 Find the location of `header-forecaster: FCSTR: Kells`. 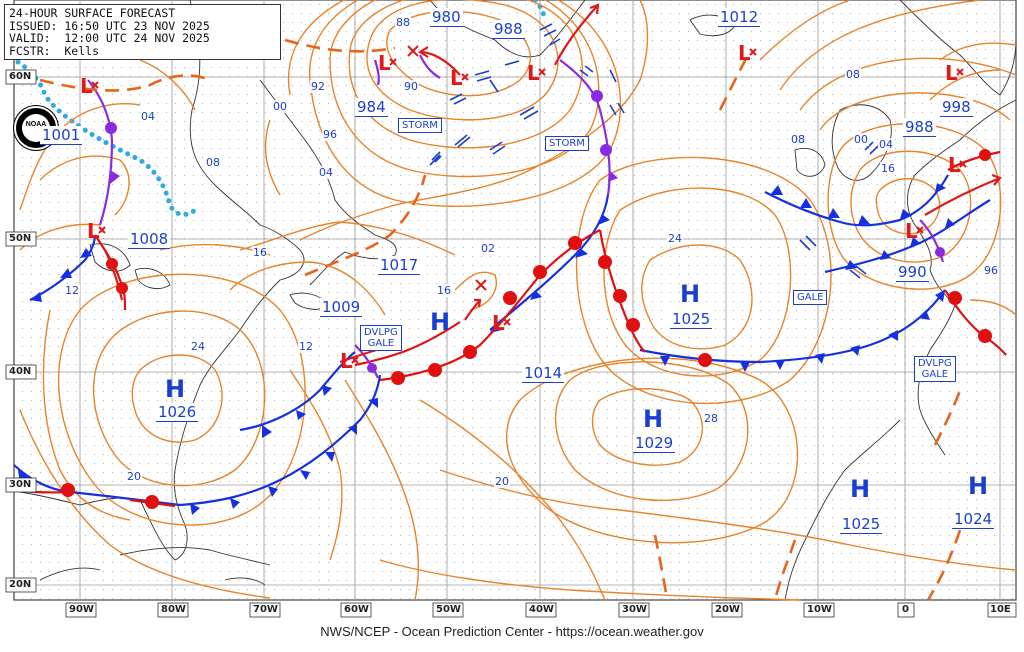

header-forecaster: FCSTR: Kells is located at coordinates (54, 50).